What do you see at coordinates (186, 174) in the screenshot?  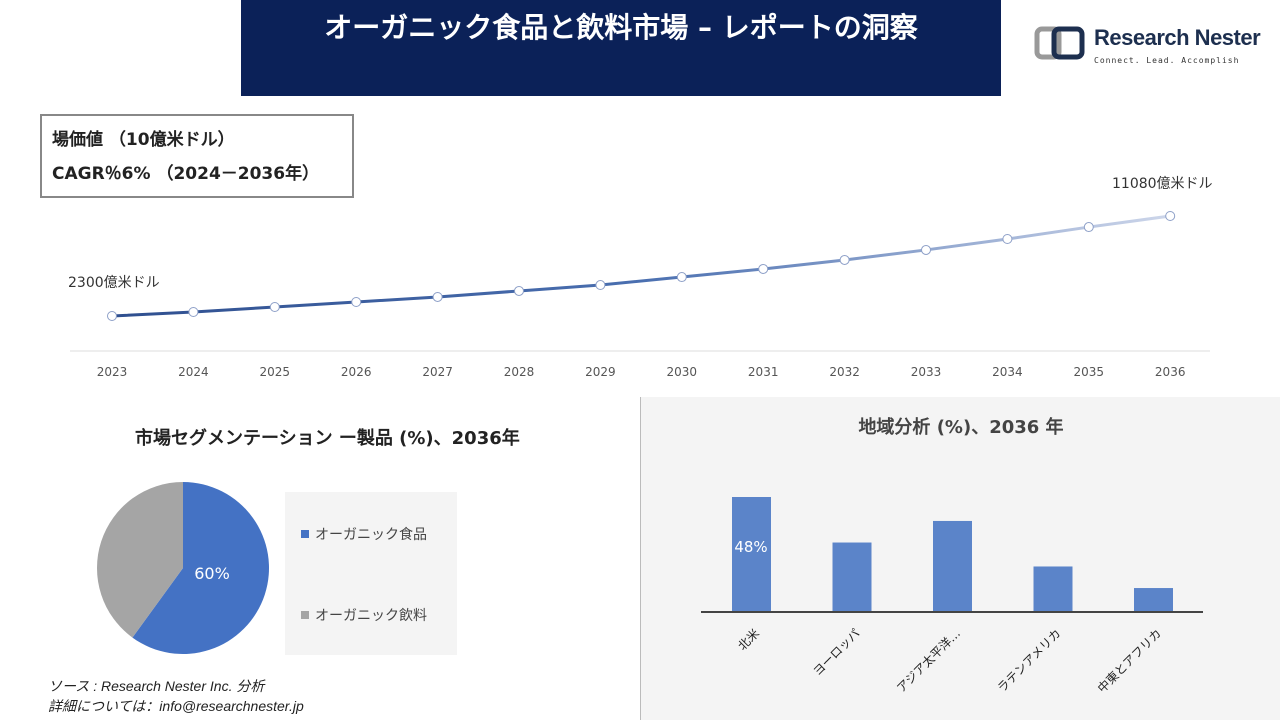 I see `kpi-line-2: CAGR％6% （2024－2036年）` at bounding box center [186, 174].